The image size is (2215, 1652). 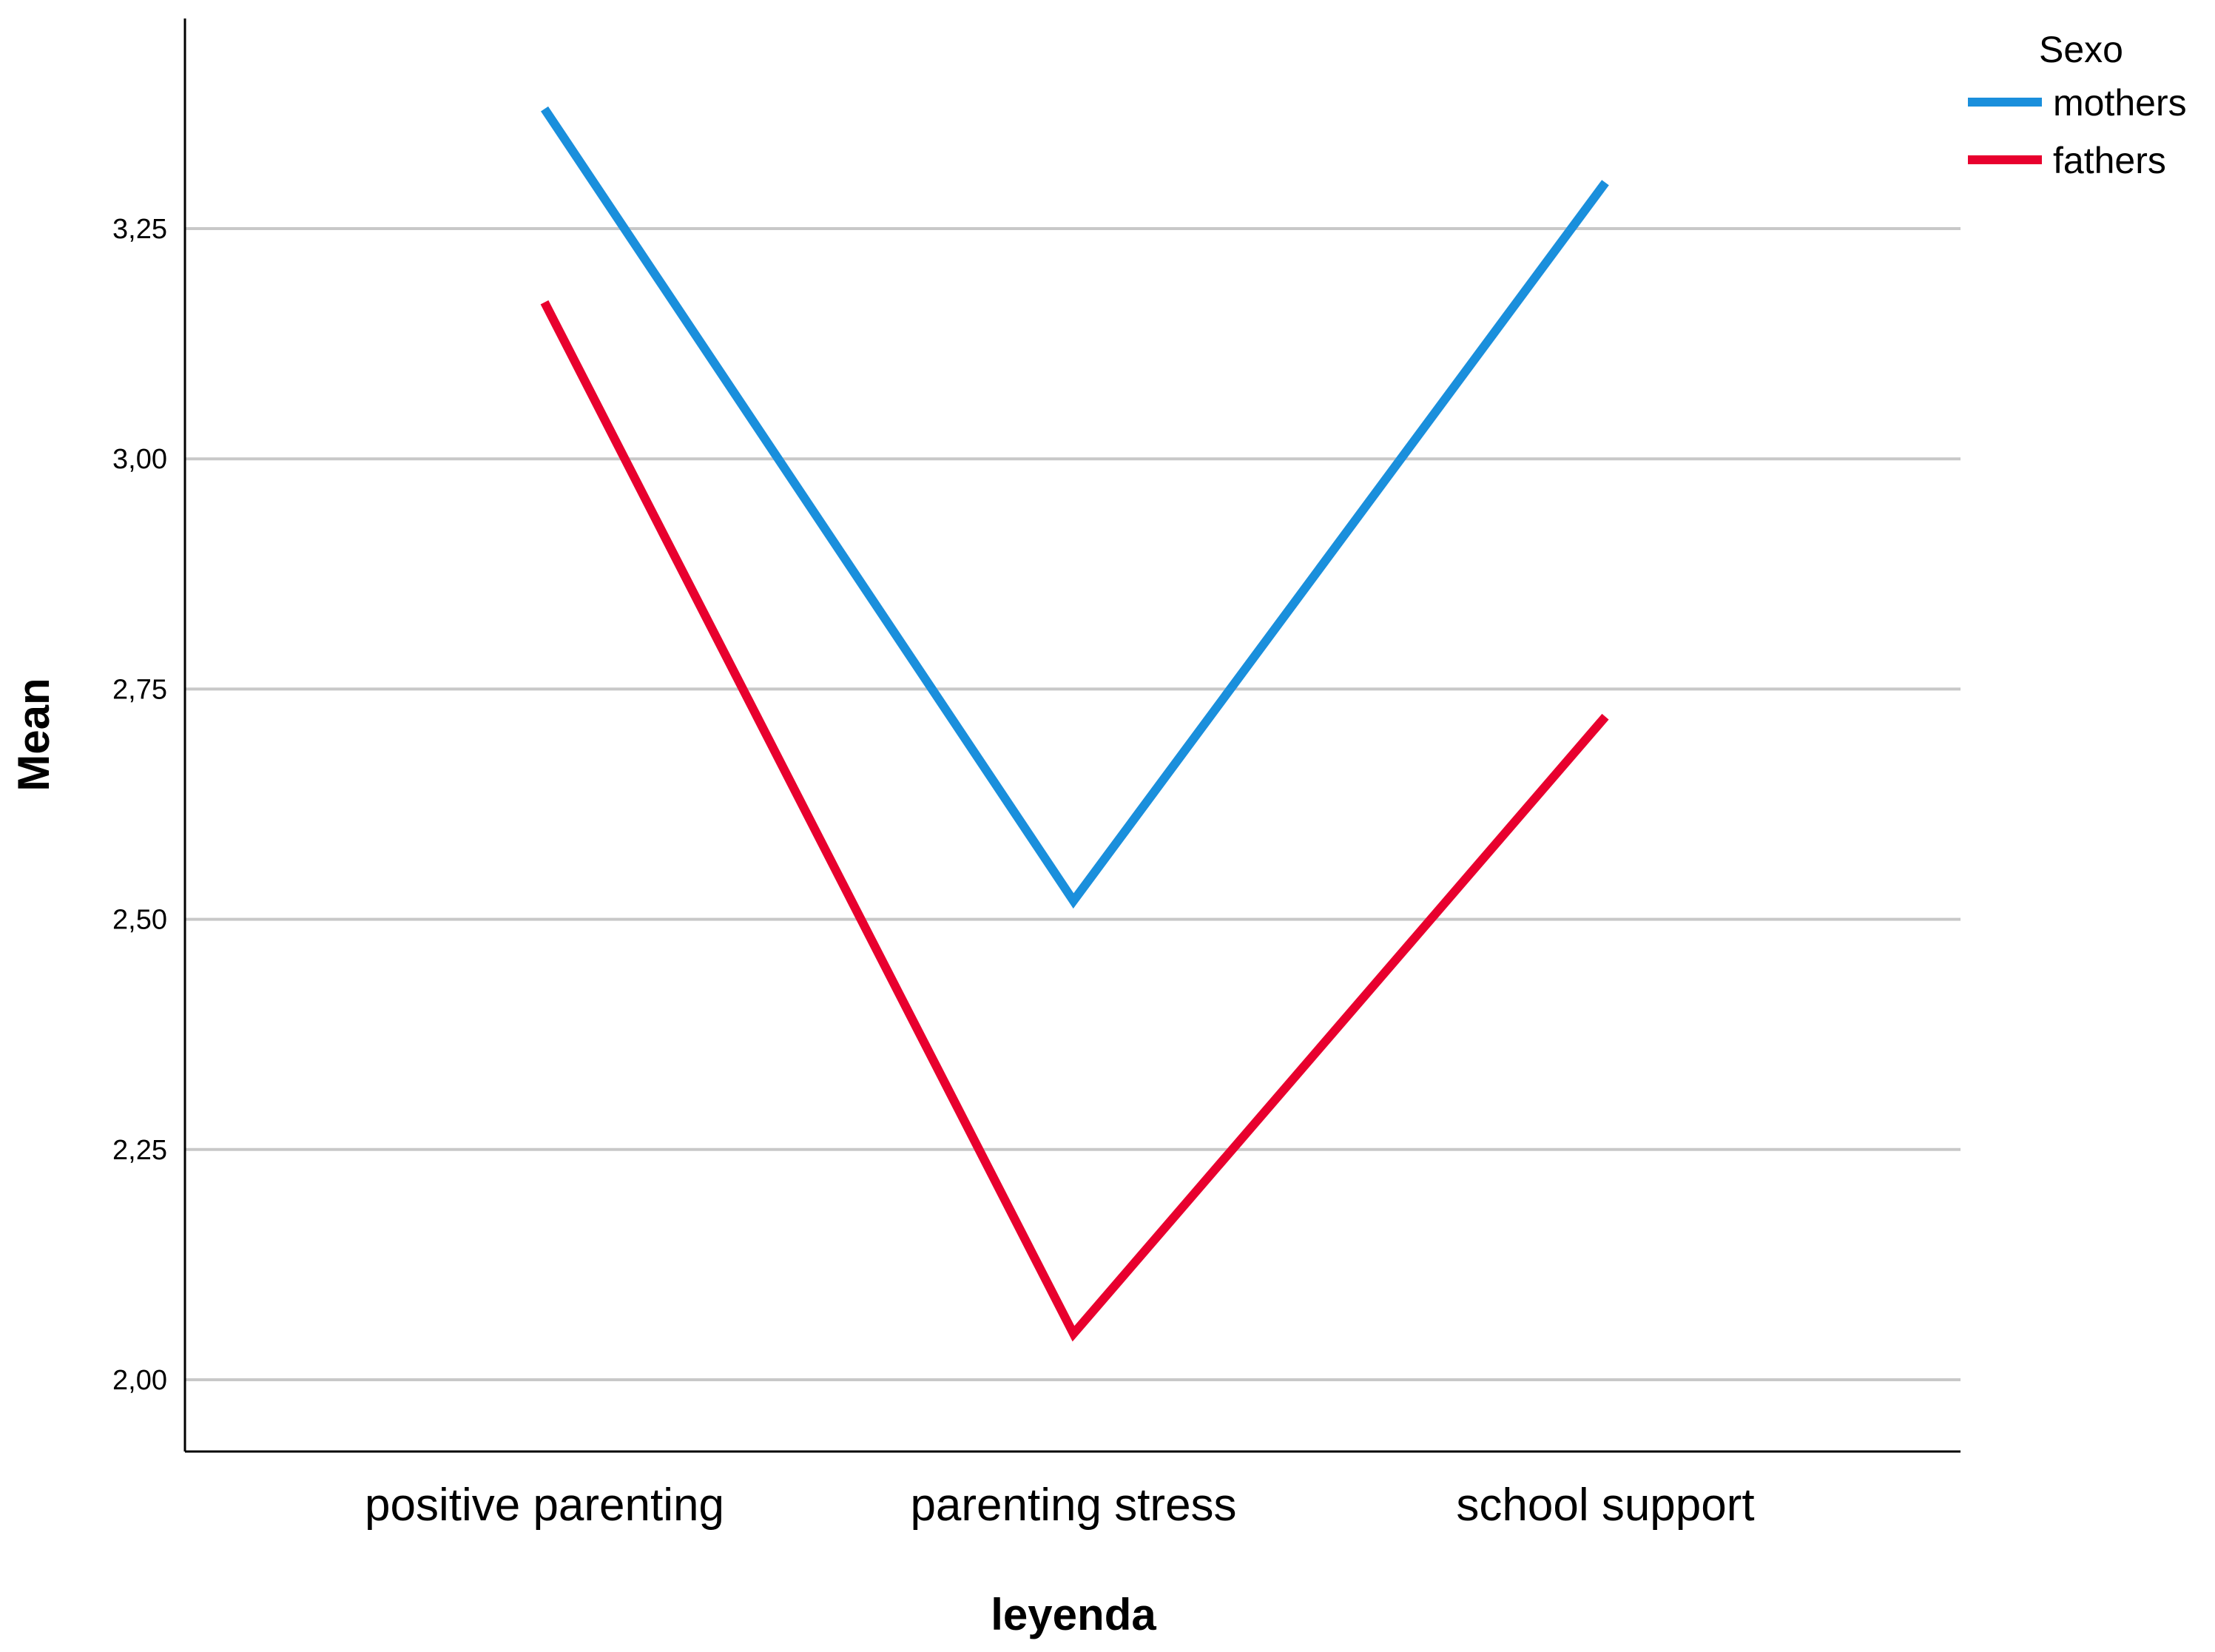 I want to click on x-tick-label: parenting stress, so click(x=1073, y=1505).